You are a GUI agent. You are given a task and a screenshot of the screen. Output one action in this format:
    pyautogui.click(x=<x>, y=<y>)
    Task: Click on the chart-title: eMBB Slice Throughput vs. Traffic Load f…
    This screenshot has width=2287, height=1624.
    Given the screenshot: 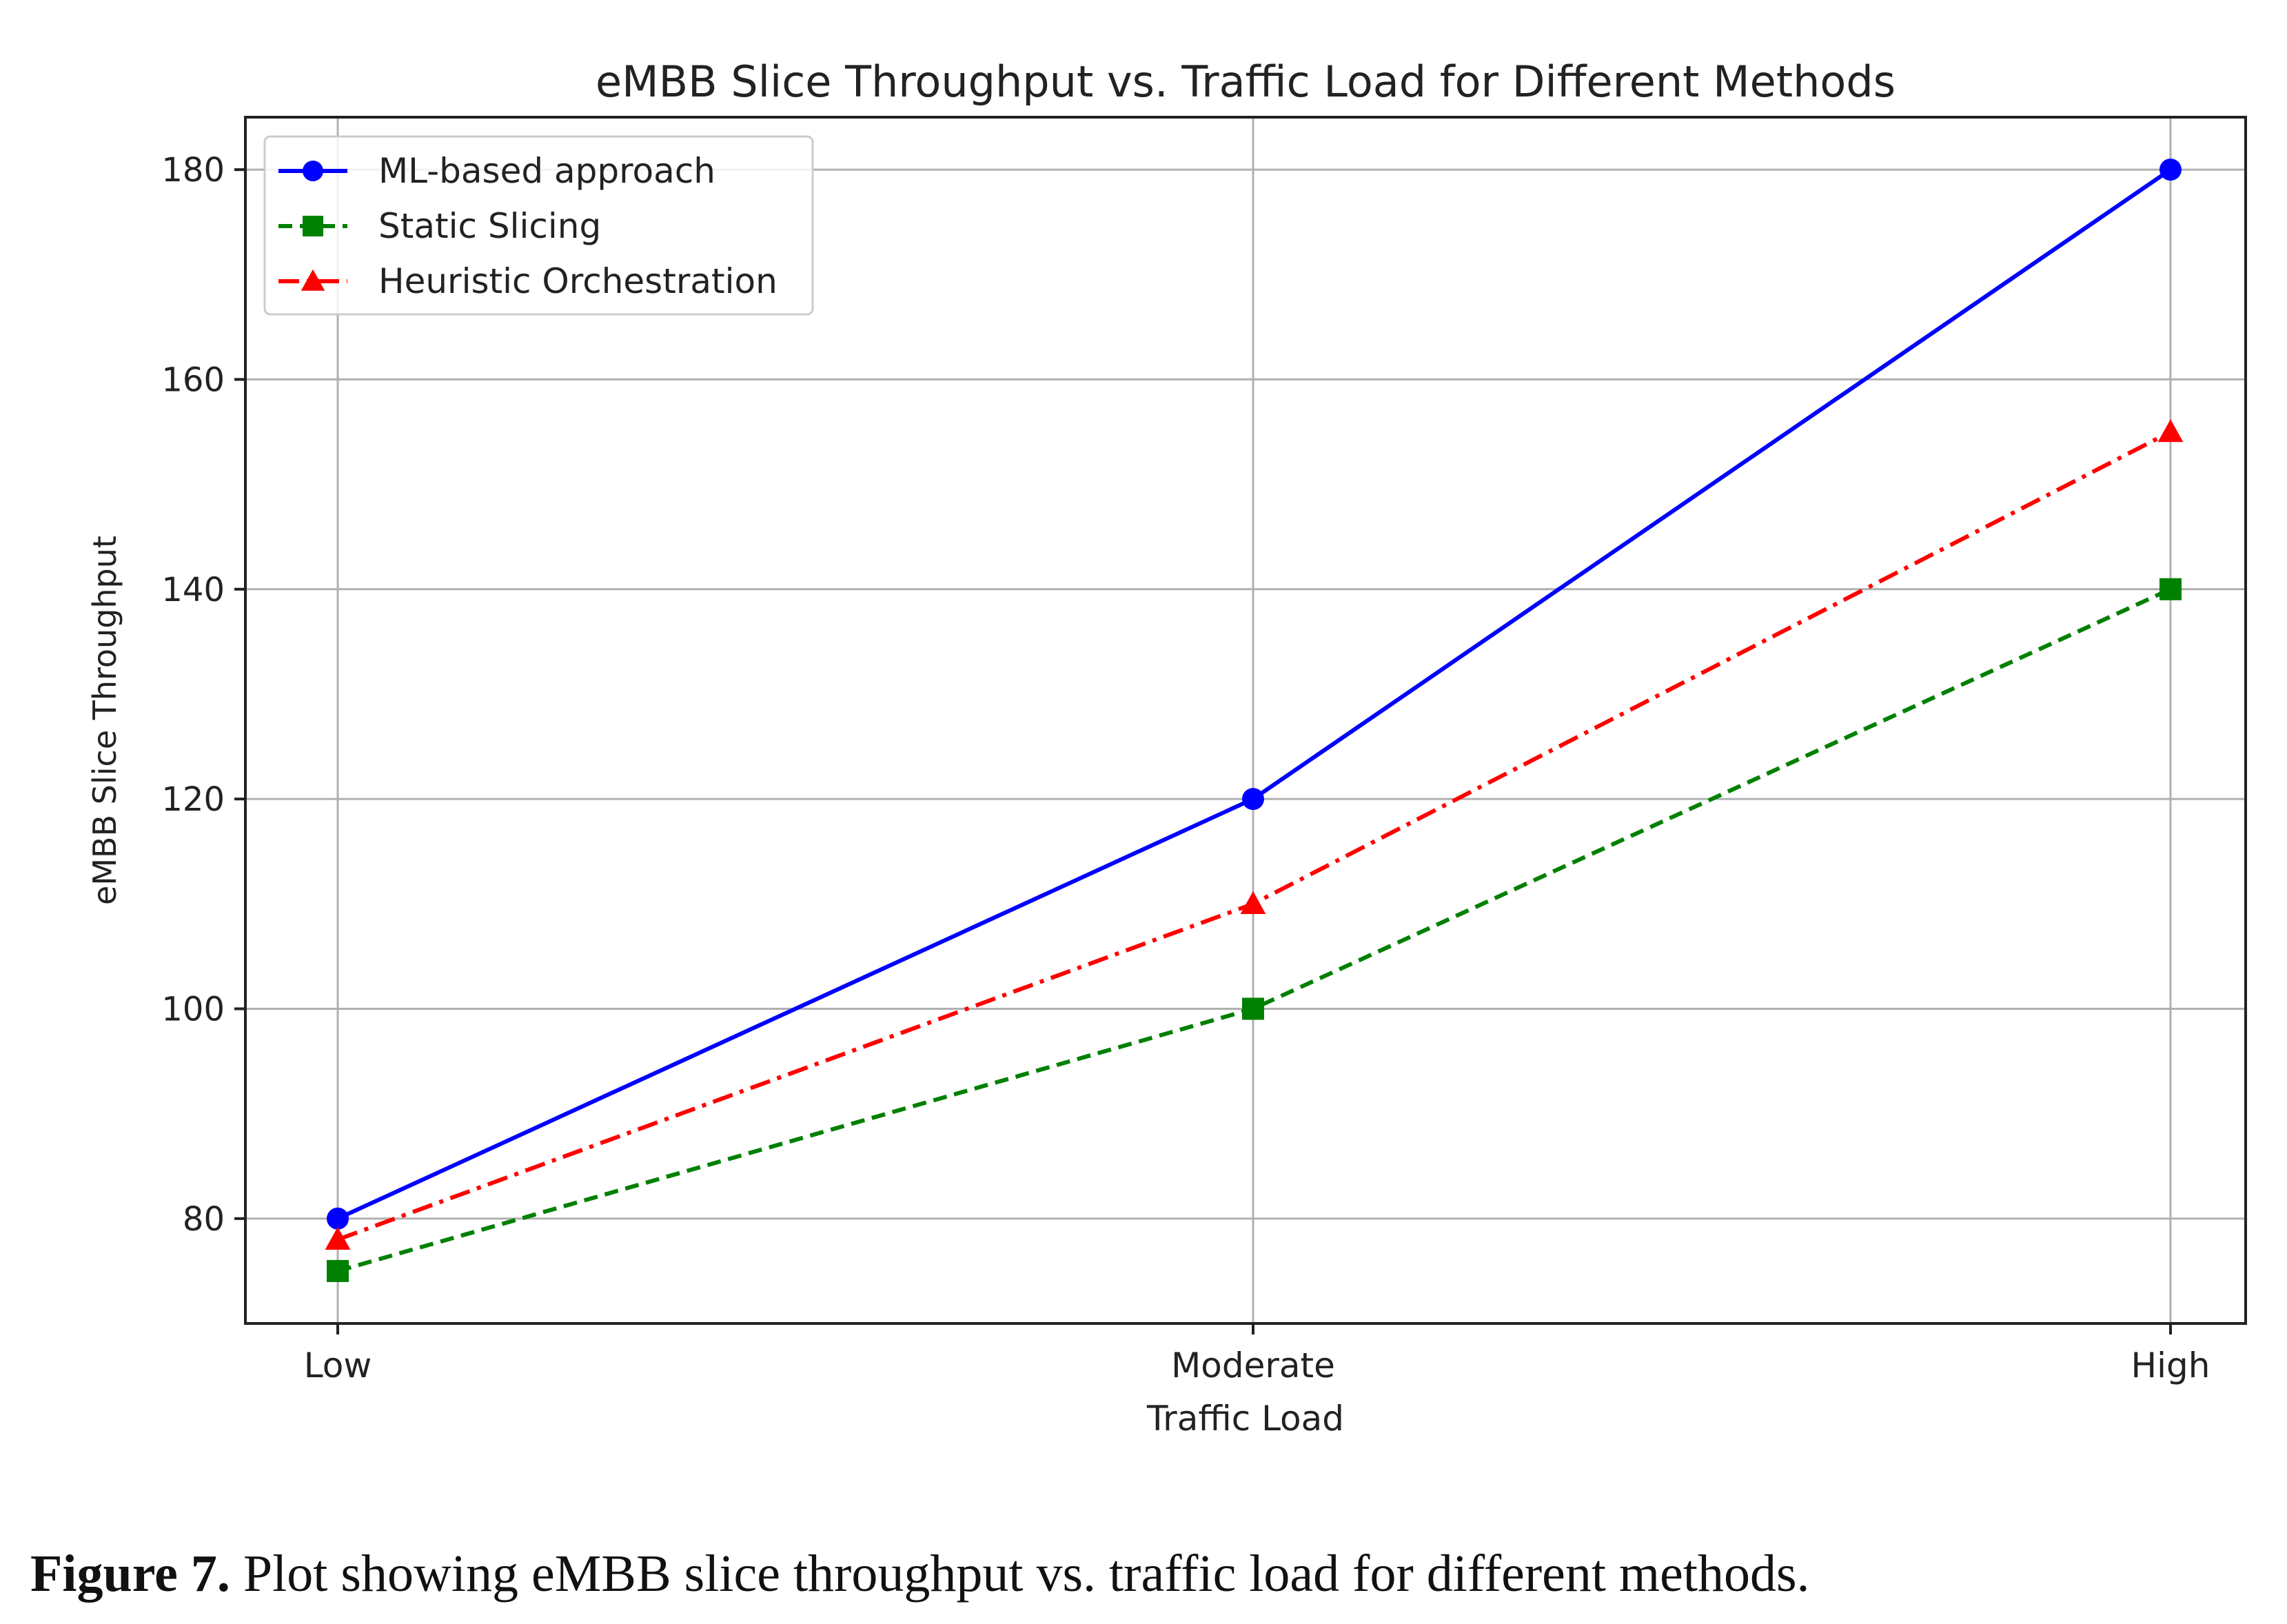 What is the action you would take?
    pyautogui.click(x=1245, y=82)
    